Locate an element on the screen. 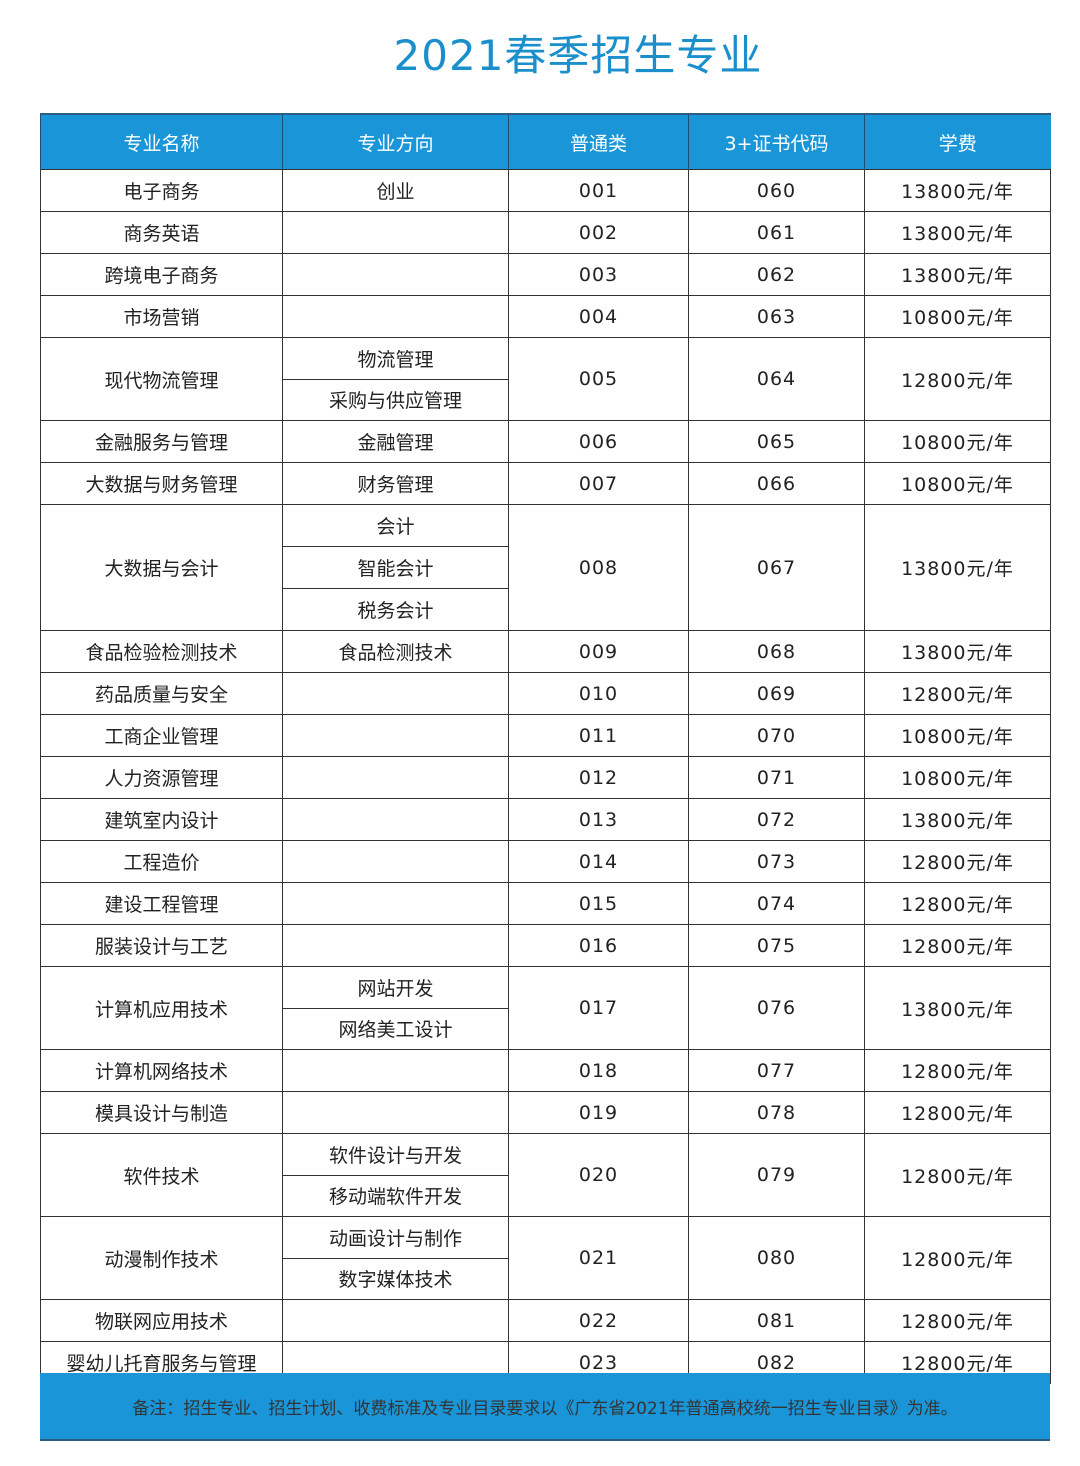  table-row: 商务英语 002 061 13800元/年 is located at coordinates (545, 232).